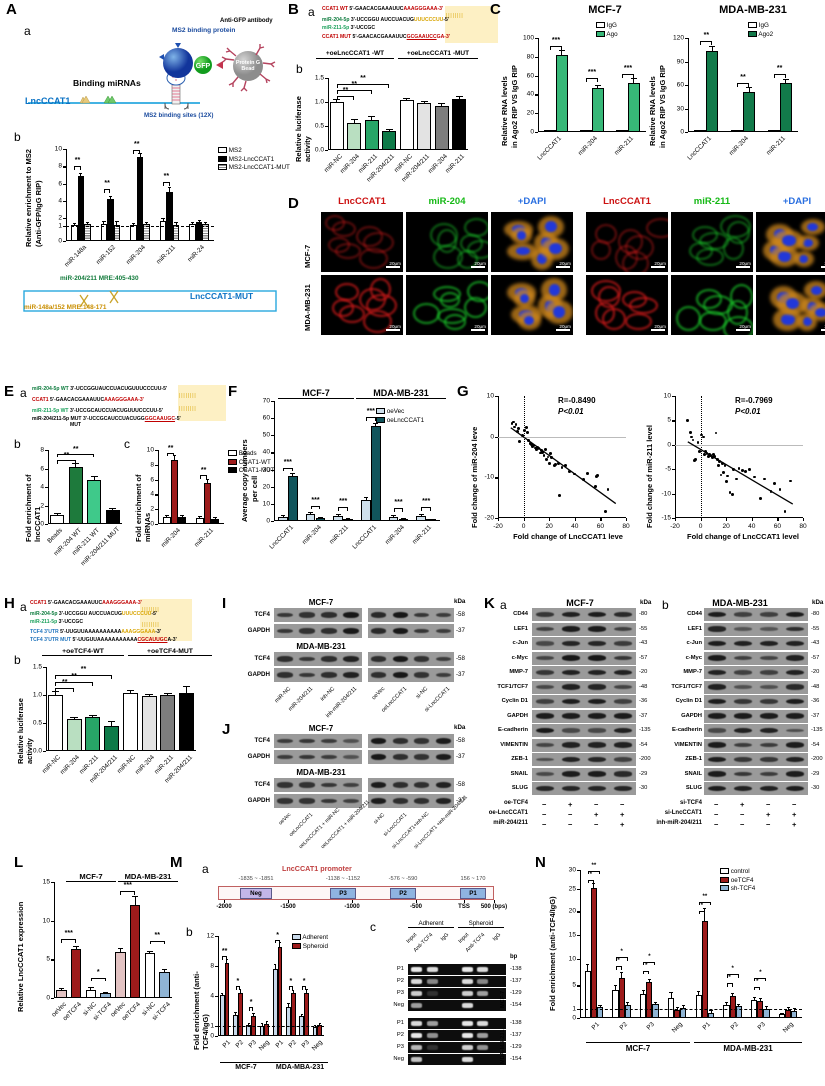 This screenshot has height=1086, width=825. Describe the element at coordinates (607, 25) in the screenshot. I see `legend-item-igg: IgG` at that location.